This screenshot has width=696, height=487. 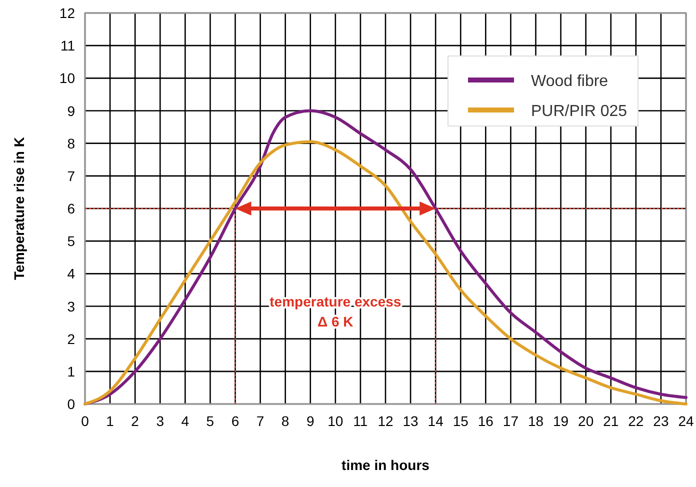 I want to click on x-tick-label: 2, so click(x=135, y=421).